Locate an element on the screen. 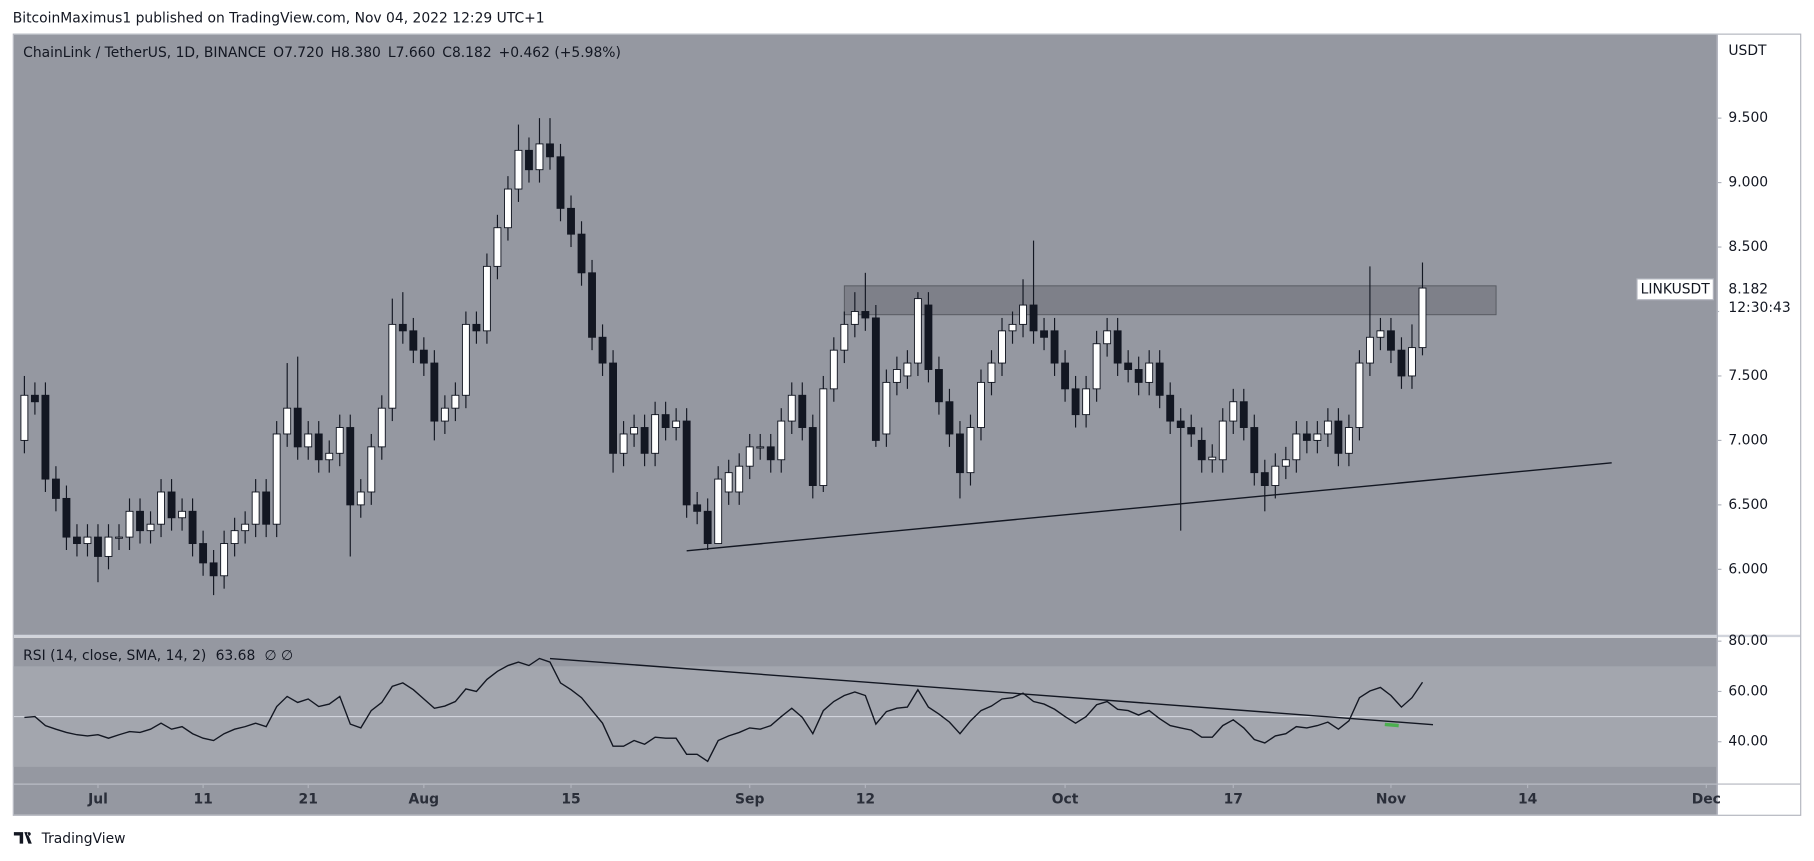 This screenshot has width=1814, height=861. legend-key: L is located at coordinates (392, 53).